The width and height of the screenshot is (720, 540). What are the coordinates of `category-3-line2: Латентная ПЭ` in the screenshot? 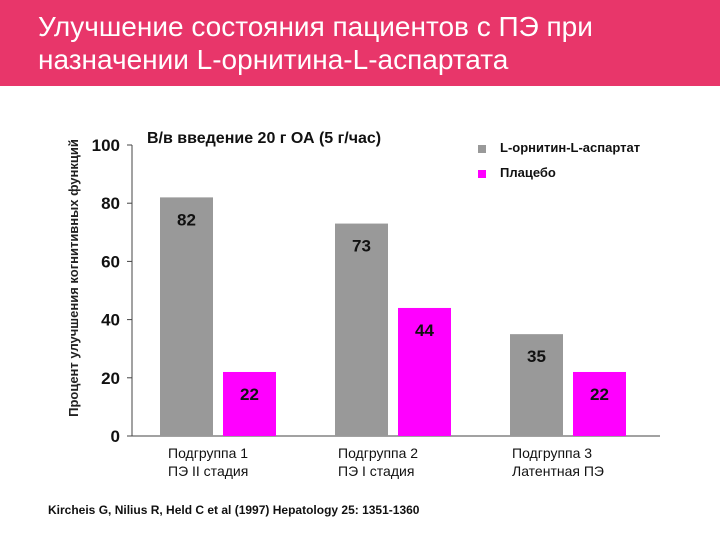 It's located at (558, 471).